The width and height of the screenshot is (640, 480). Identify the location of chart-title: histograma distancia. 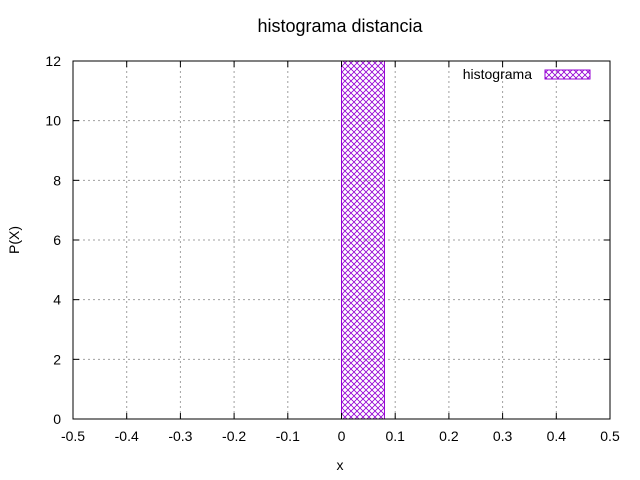
(340, 26).